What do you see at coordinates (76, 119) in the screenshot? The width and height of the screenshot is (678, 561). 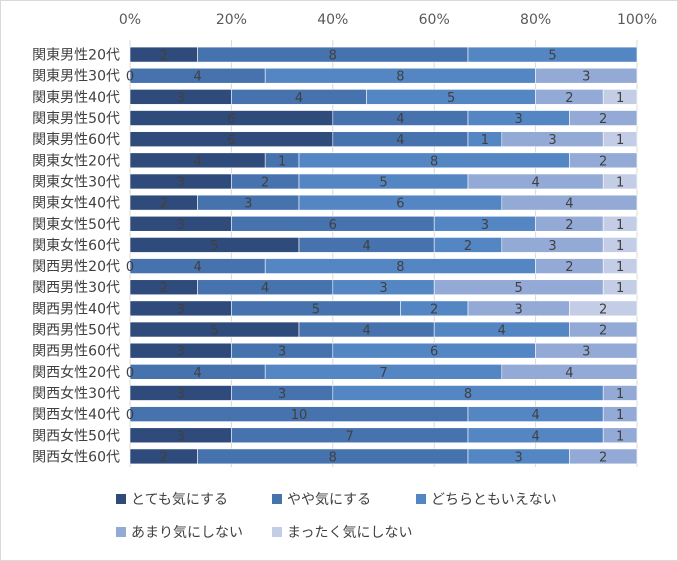 I see `category-label: 関東男性50代` at bounding box center [76, 119].